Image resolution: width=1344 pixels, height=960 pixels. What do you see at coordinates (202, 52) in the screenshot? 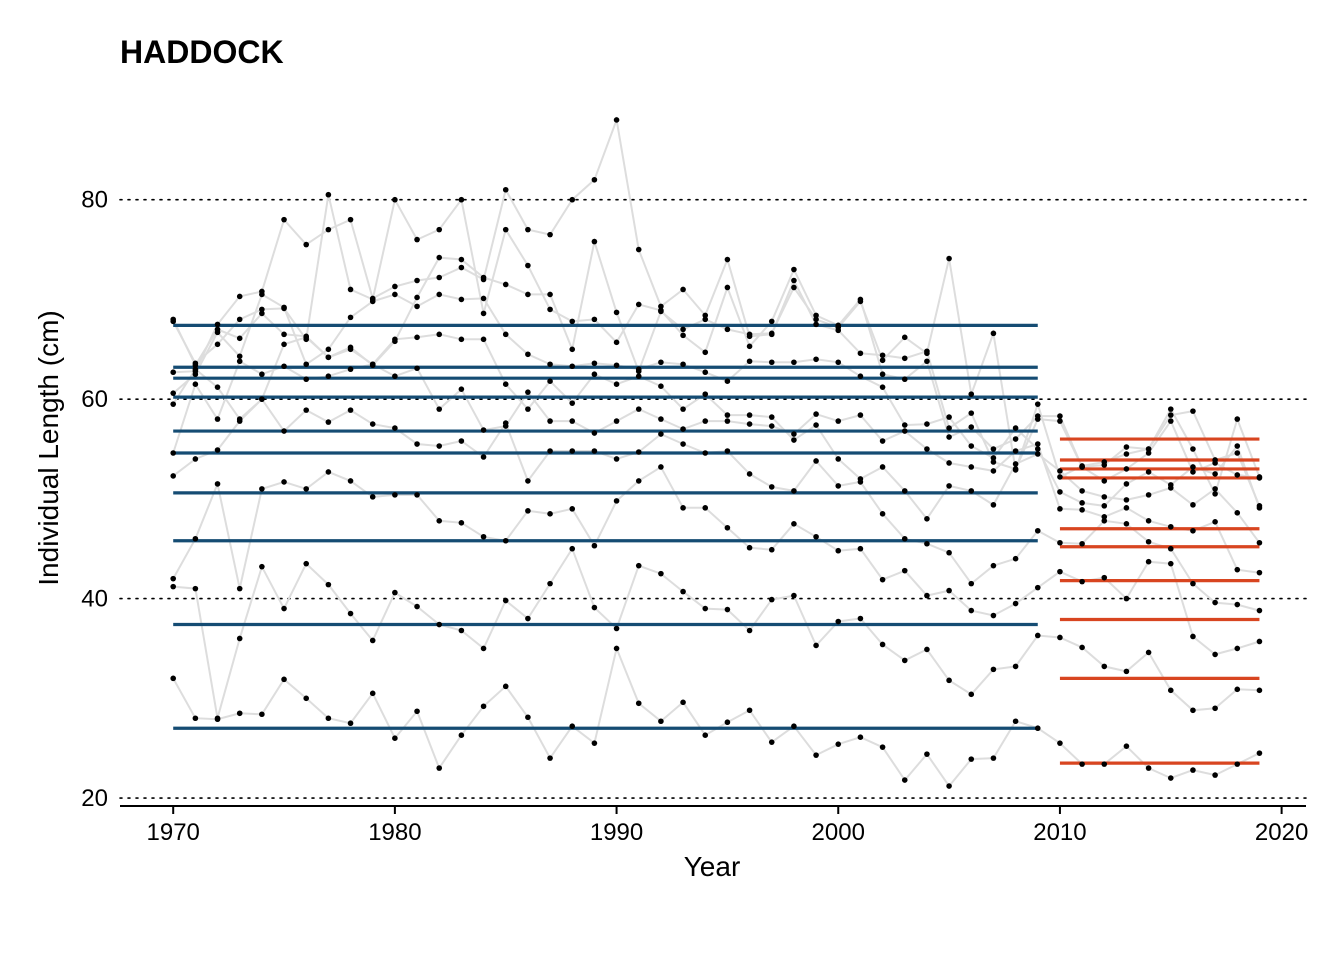
I see `chart-title: HADDOCK` at bounding box center [202, 52].